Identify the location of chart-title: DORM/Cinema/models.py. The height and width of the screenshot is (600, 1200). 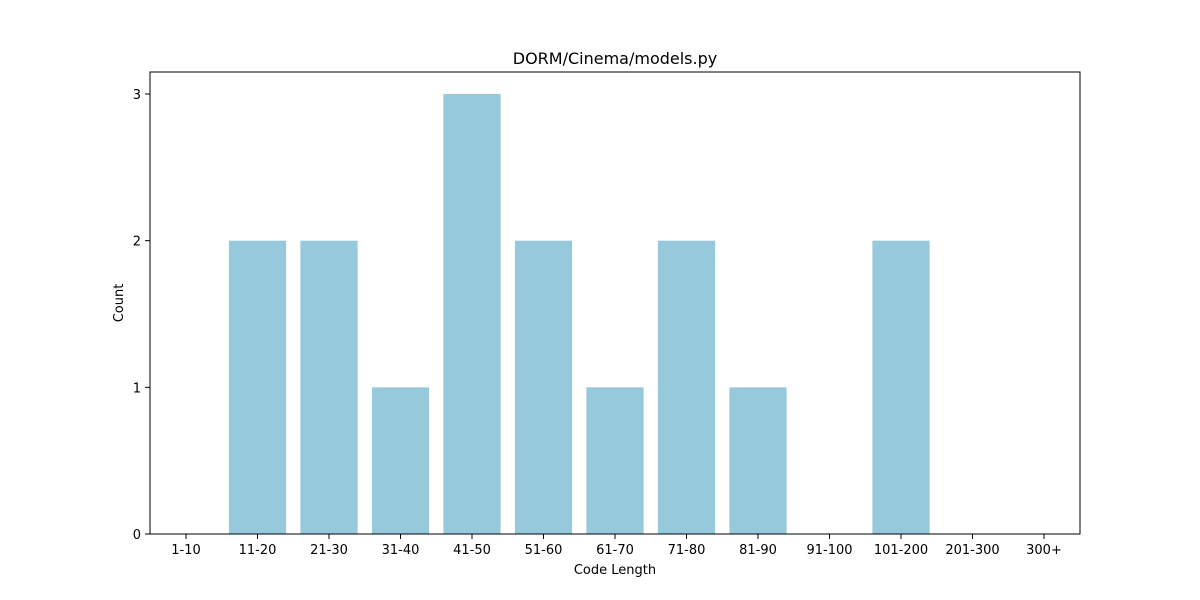
(615, 58).